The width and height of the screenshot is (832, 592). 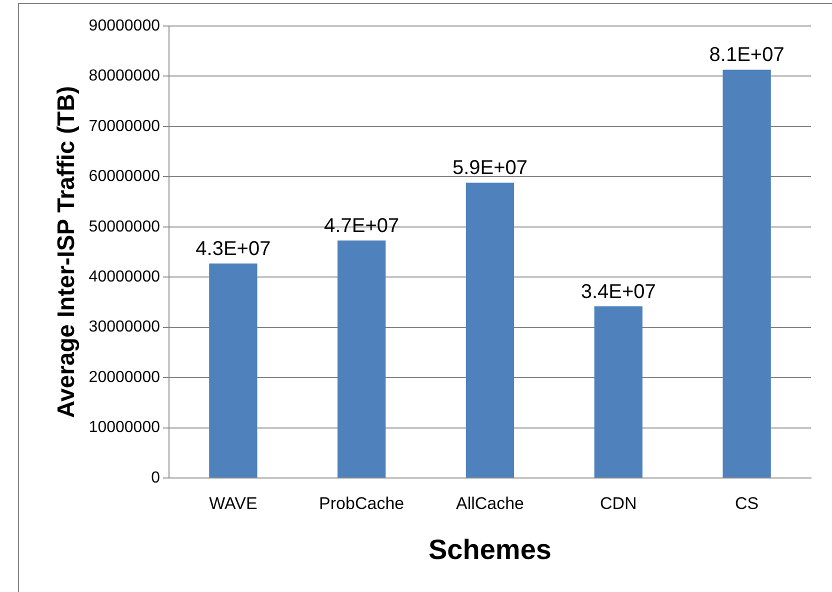 I want to click on x-tick-label: WAVE, so click(x=233, y=503).